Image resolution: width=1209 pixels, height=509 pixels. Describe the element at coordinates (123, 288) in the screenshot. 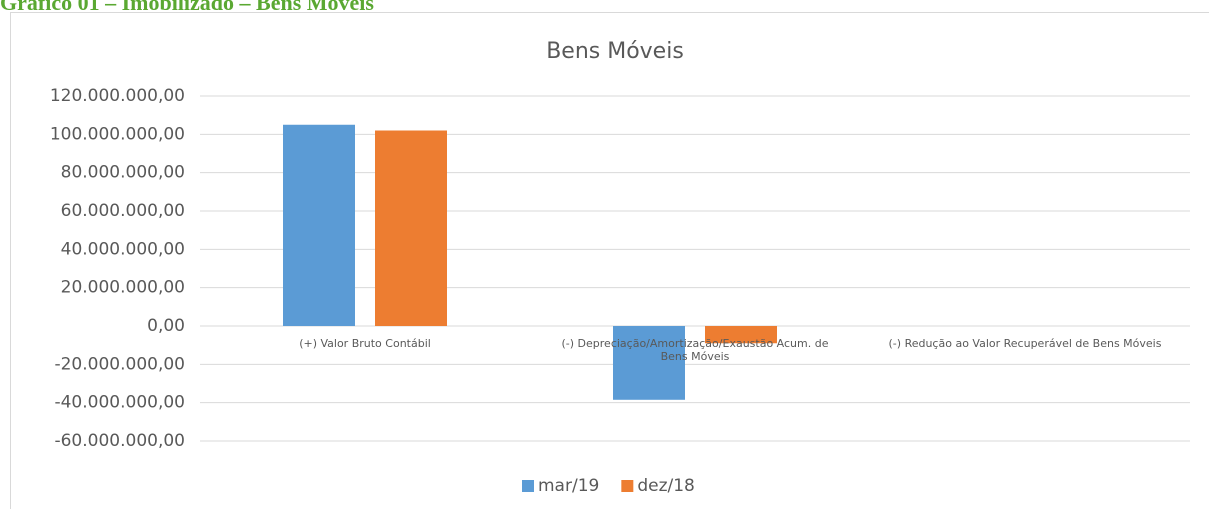

I see `y-tick-label: 20.000.000,00` at that location.